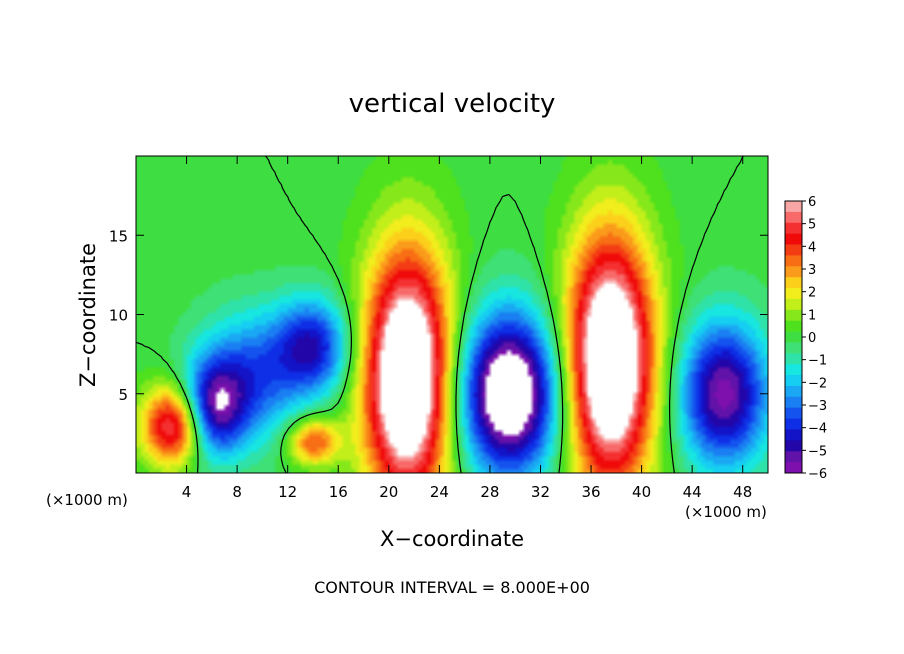 This screenshot has width=904, height=654. What do you see at coordinates (452, 539) in the screenshot?
I see `x-axis-label: X−coordinate` at bounding box center [452, 539].